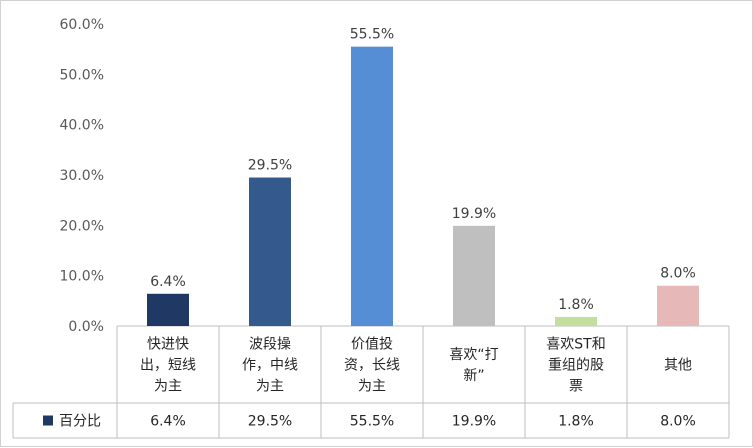  What do you see at coordinates (678, 422) in the screenshot?
I see `table-cell-value: 8.0%` at bounding box center [678, 422].